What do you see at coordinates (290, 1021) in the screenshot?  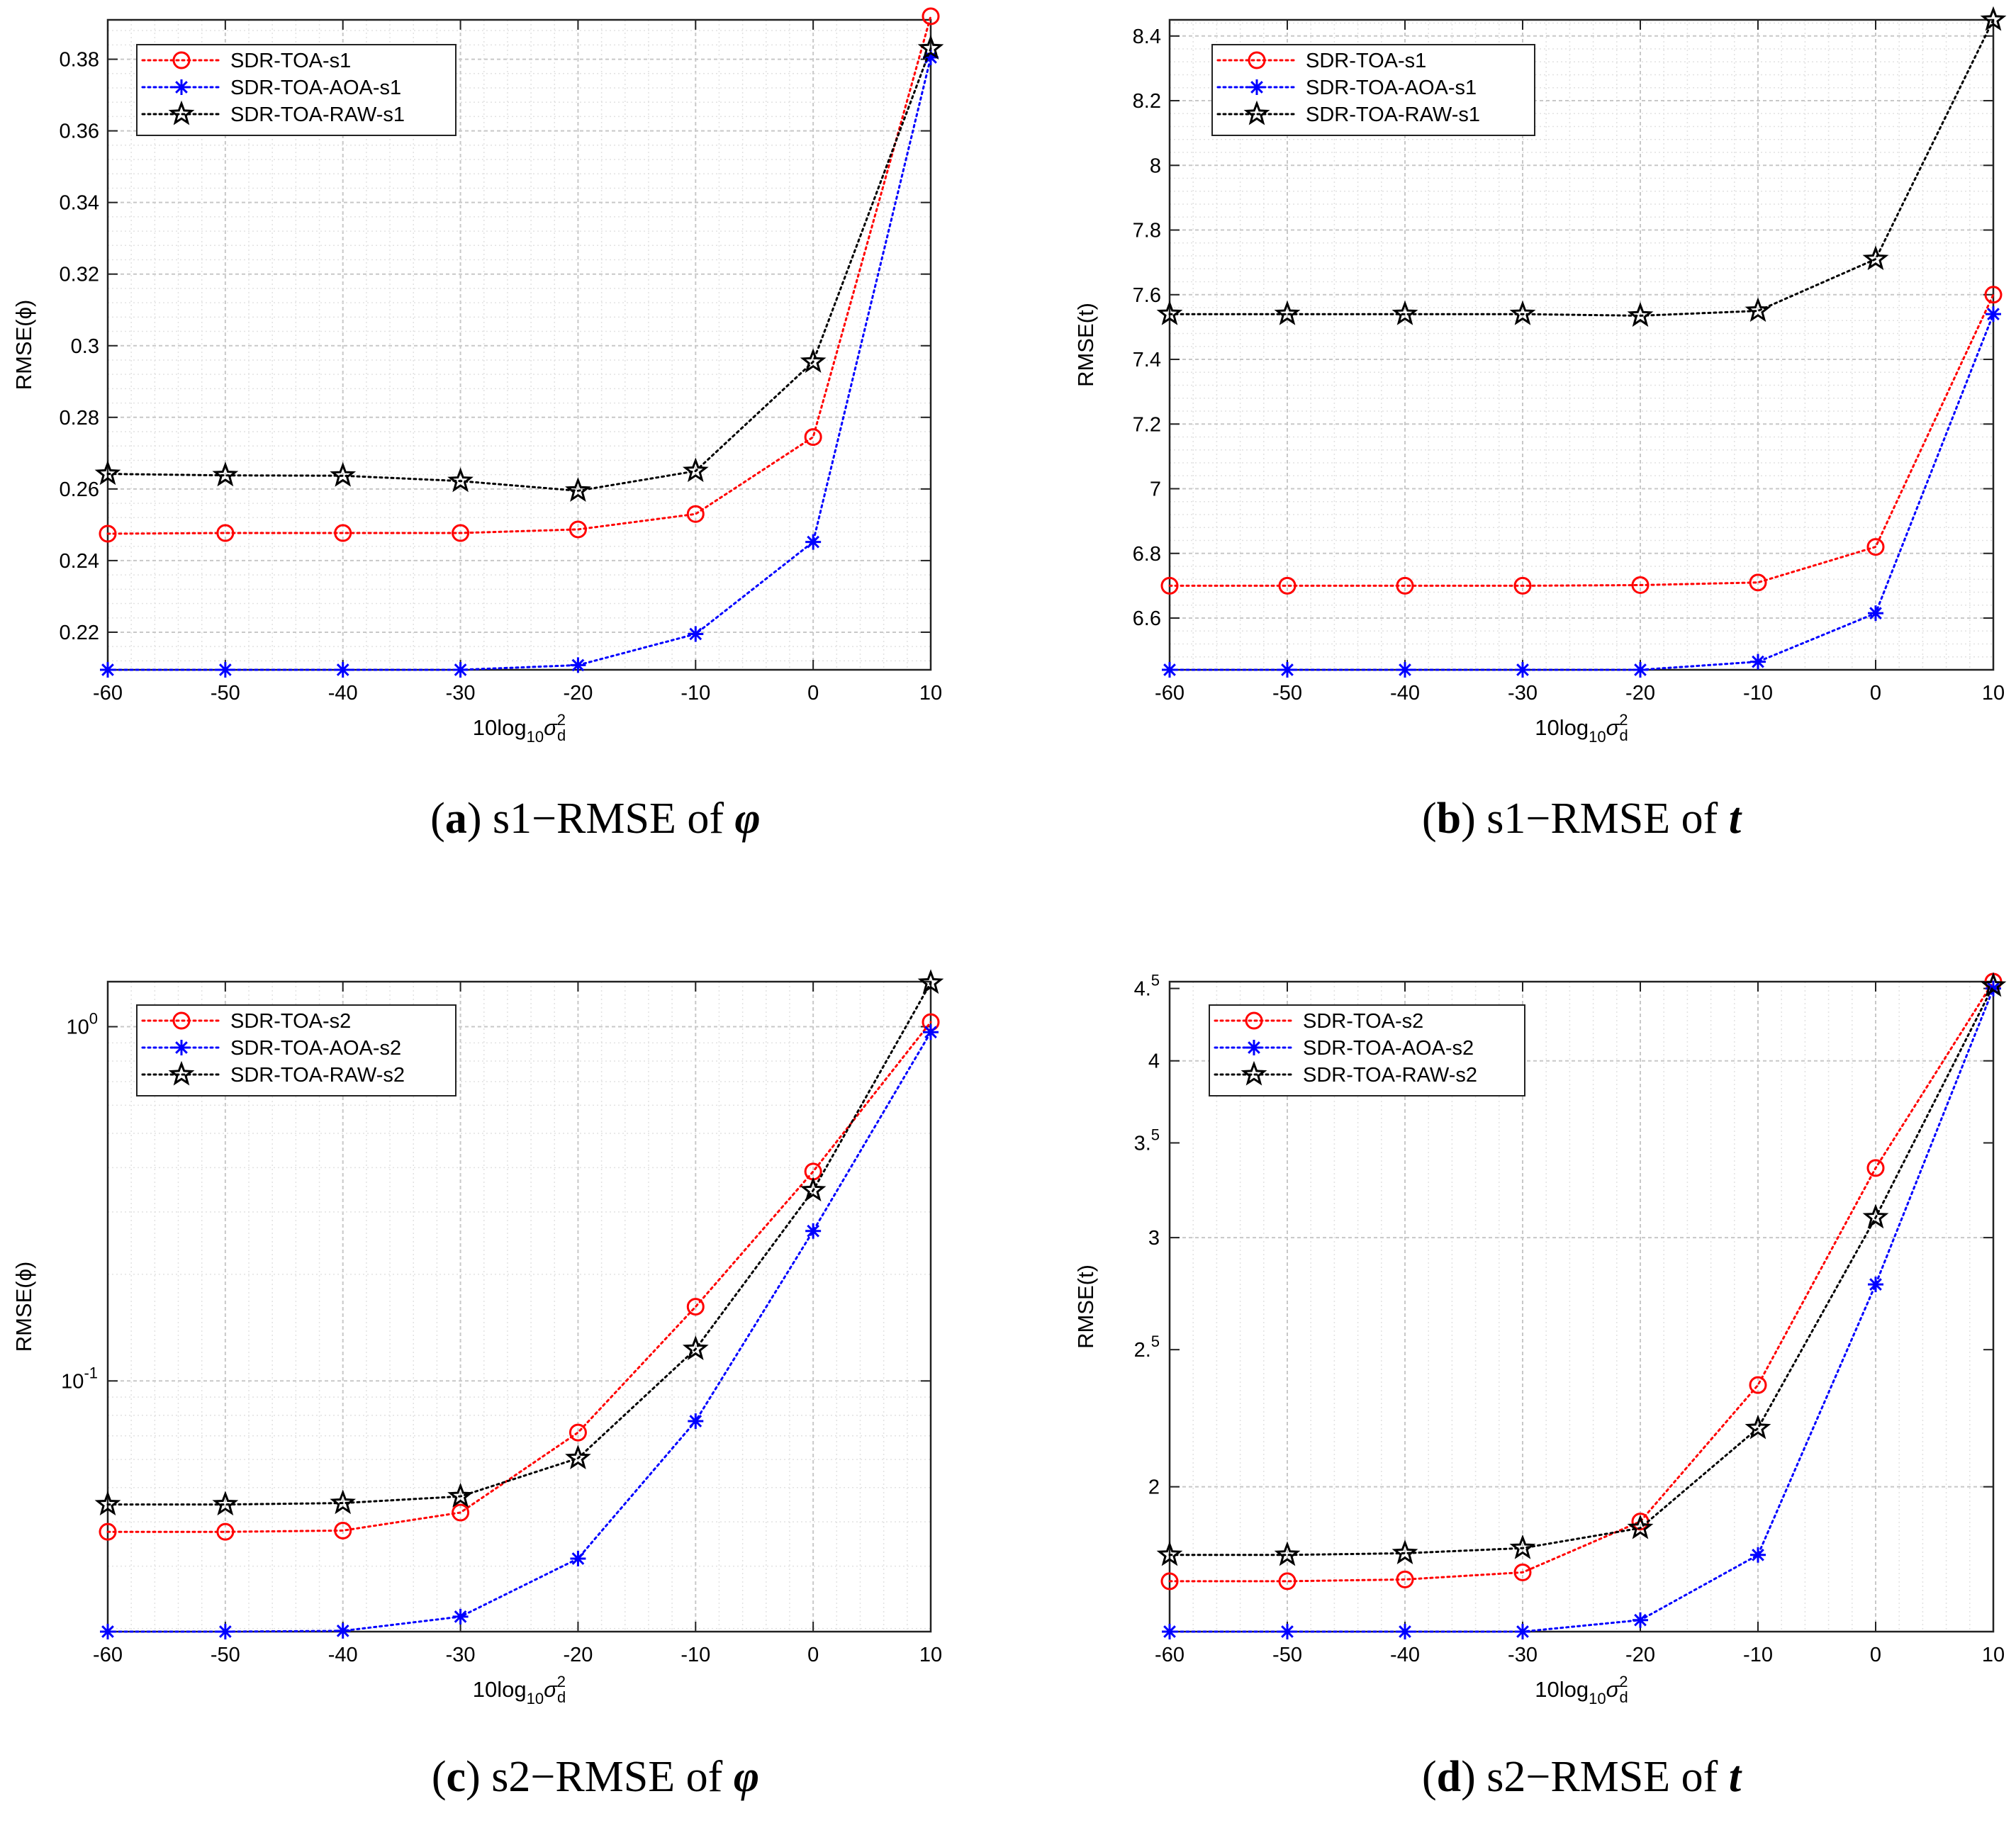 I see `legend-label: SDR-TOA-s2` at bounding box center [290, 1021].